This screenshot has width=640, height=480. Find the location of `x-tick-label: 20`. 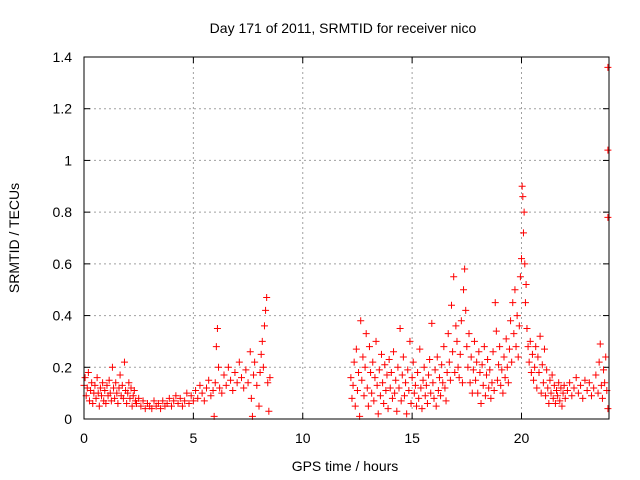

x-tick-label: 20 is located at coordinates (522, 438).